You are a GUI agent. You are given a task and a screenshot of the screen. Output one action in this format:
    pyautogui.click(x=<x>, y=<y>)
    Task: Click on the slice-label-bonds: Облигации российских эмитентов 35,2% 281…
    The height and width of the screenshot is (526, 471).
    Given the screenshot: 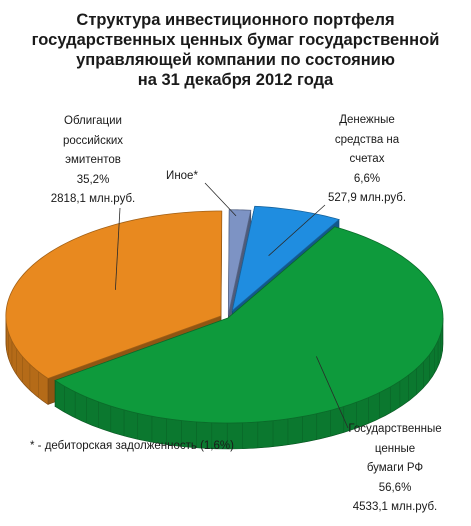 What is the action you would take?
    pyautogui.click(x=93, y=161)
    